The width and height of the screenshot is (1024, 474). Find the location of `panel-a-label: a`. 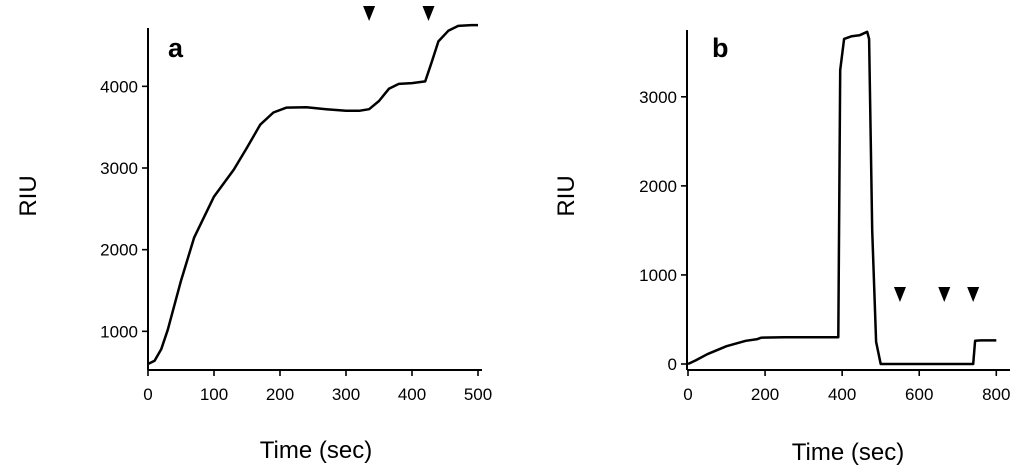

panel-a-label: a is located at coordinates (176, 48).